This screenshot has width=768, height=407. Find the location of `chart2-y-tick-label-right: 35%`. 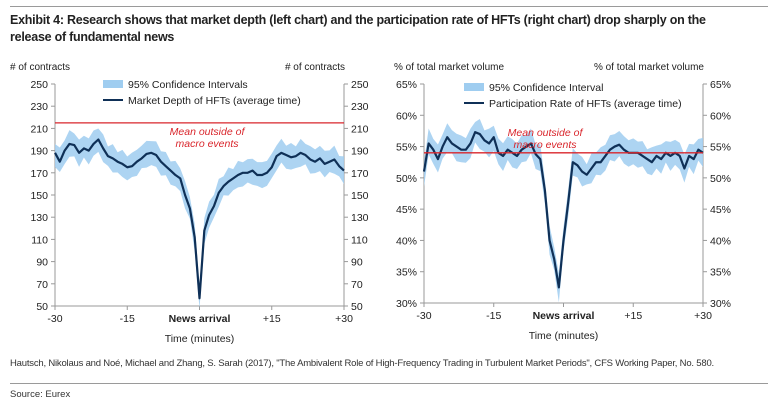

chart2-y-tick-label-right: 35% is located at coordinates (720, 273).